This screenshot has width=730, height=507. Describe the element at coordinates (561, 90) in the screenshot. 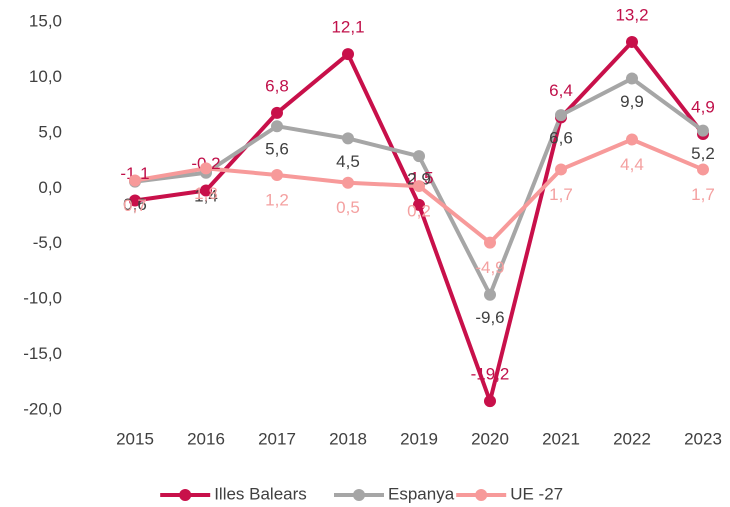

I see `data-label: 6,4` at that location.